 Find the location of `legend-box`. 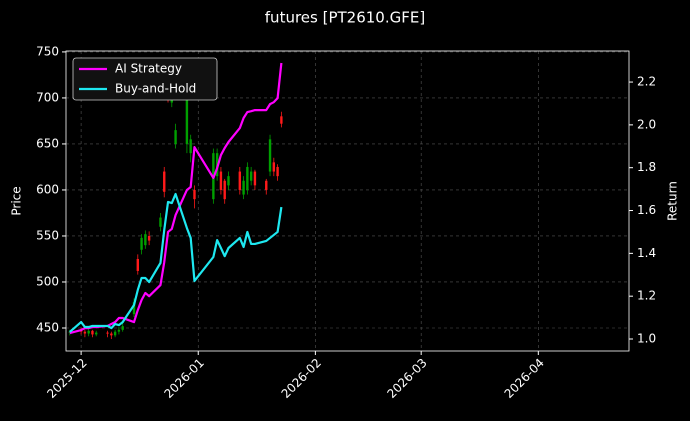

legend-box is located at coordinates (145, 79).